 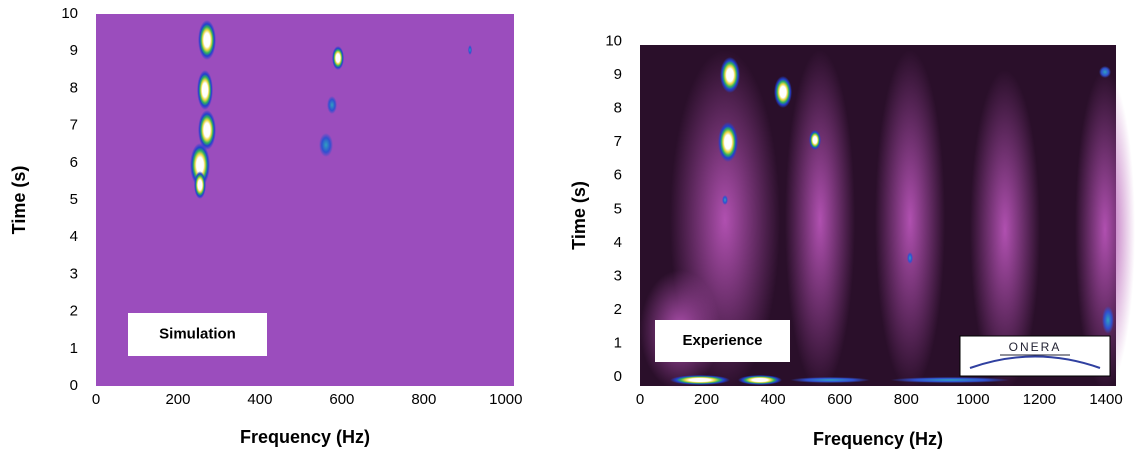 What do you see at coordinates (1035, 362) in the screenshot?
I see `logo-arc` at bounding box center [1035, 362].